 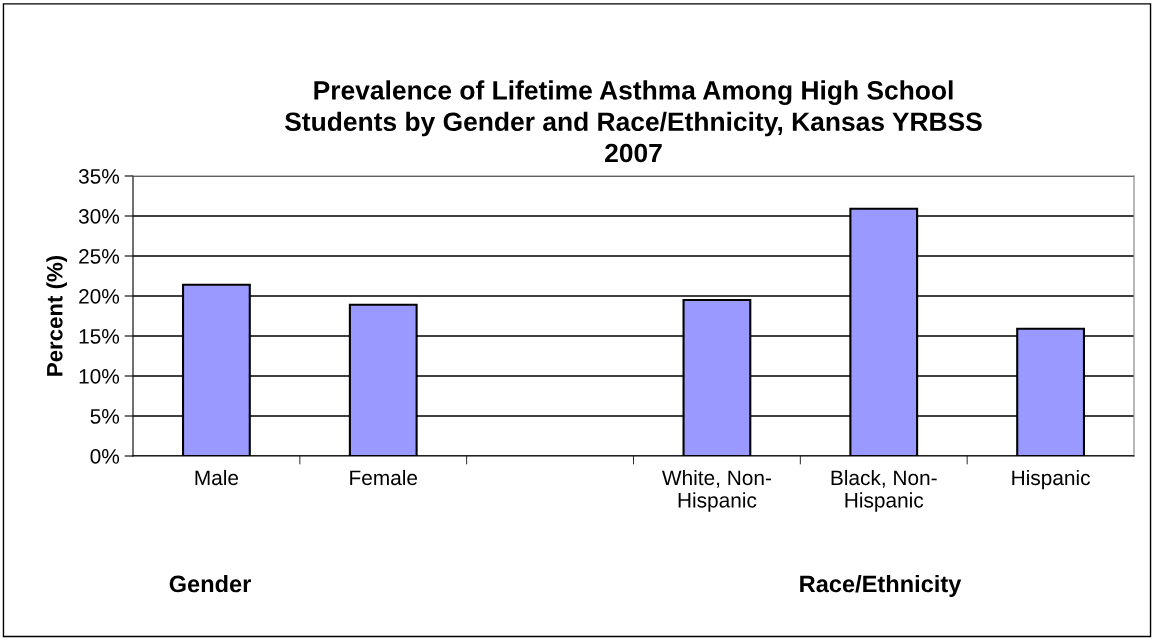 What do you see at coordinates (99, 216) in the screenshot?
I see `y-tick-label: 30%` at bounding box center [99, 216].